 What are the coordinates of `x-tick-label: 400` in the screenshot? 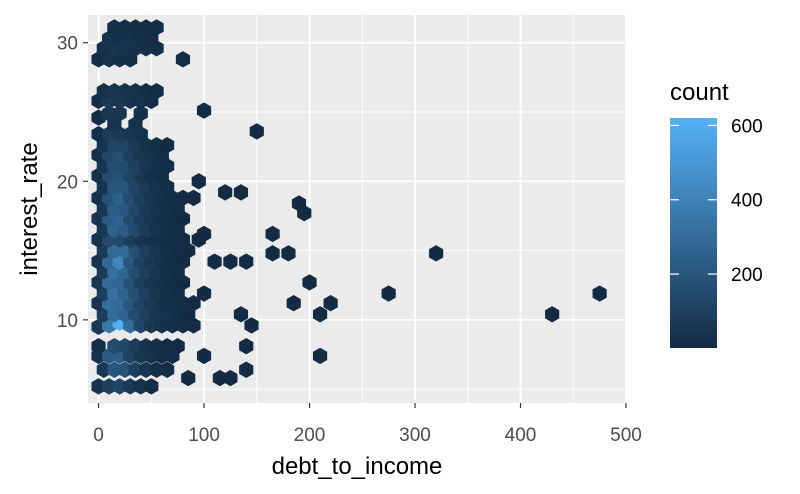 It's located at (521, 435).